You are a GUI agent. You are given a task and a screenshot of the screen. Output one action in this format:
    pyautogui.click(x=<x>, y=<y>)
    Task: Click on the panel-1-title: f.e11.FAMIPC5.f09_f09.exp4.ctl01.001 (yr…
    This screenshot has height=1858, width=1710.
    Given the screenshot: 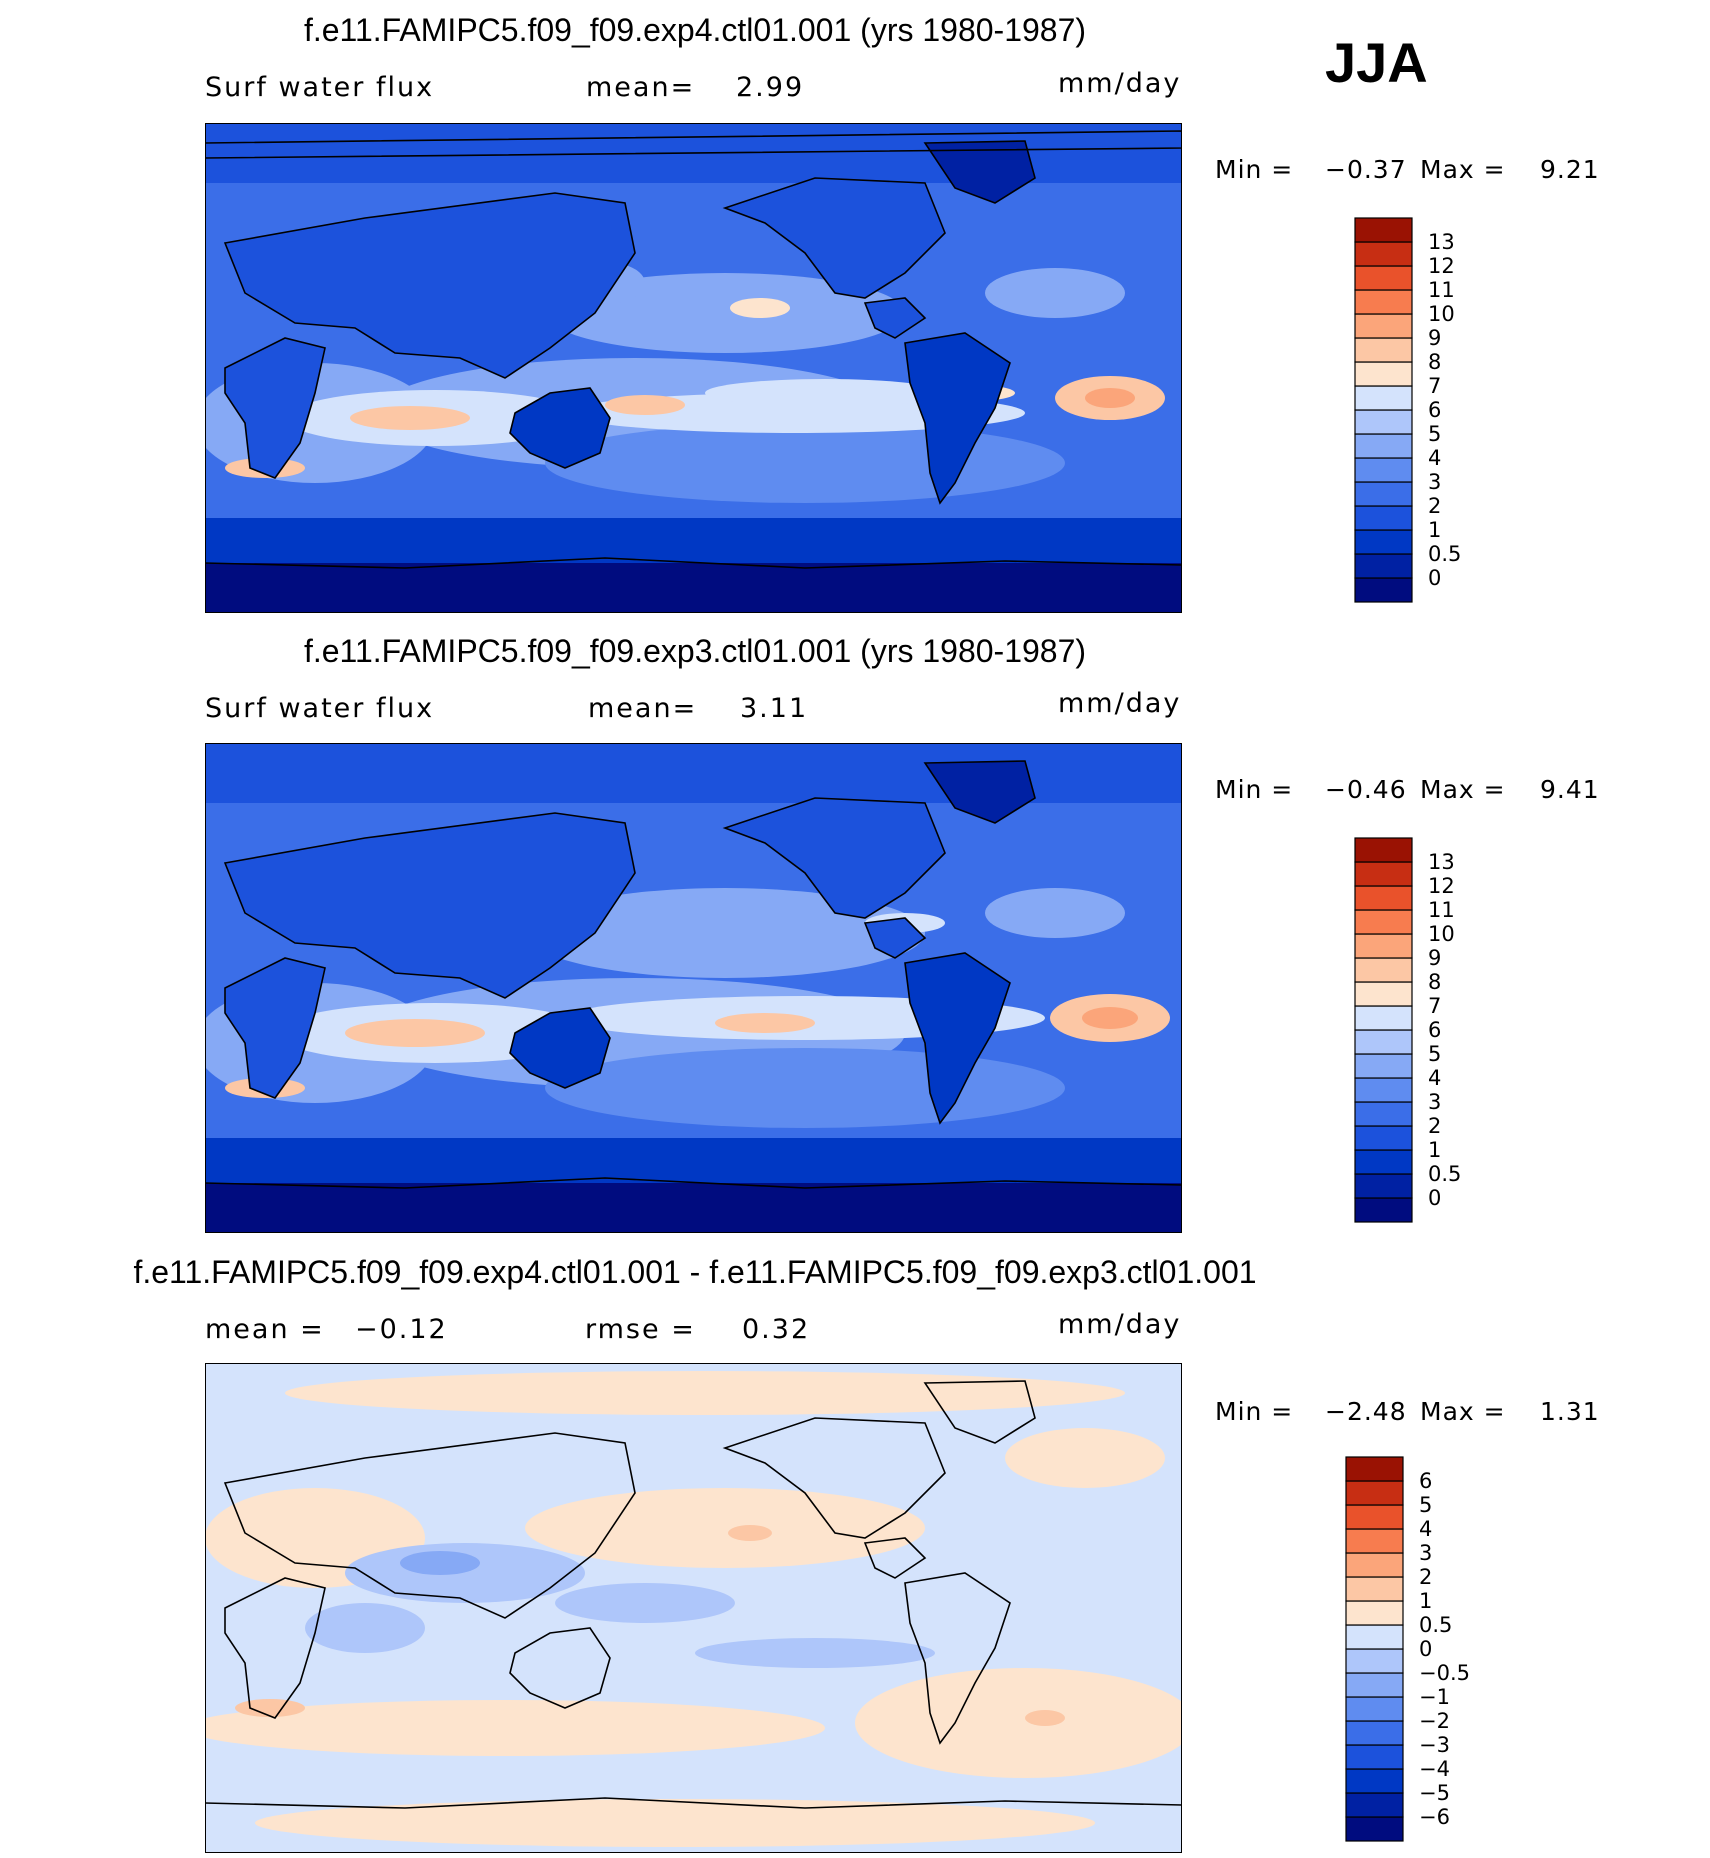 What is the action you would take?
    pyautogui.click(x=695, y=30)
    